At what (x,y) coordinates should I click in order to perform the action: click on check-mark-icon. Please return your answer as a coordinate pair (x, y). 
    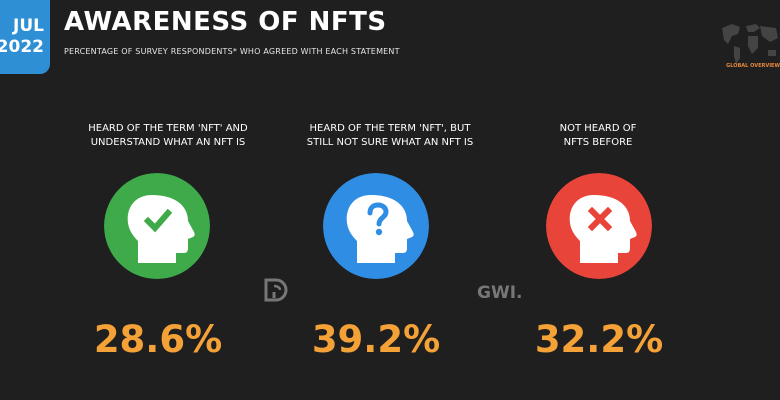
    Looking at the image, I should click on (158, 220).